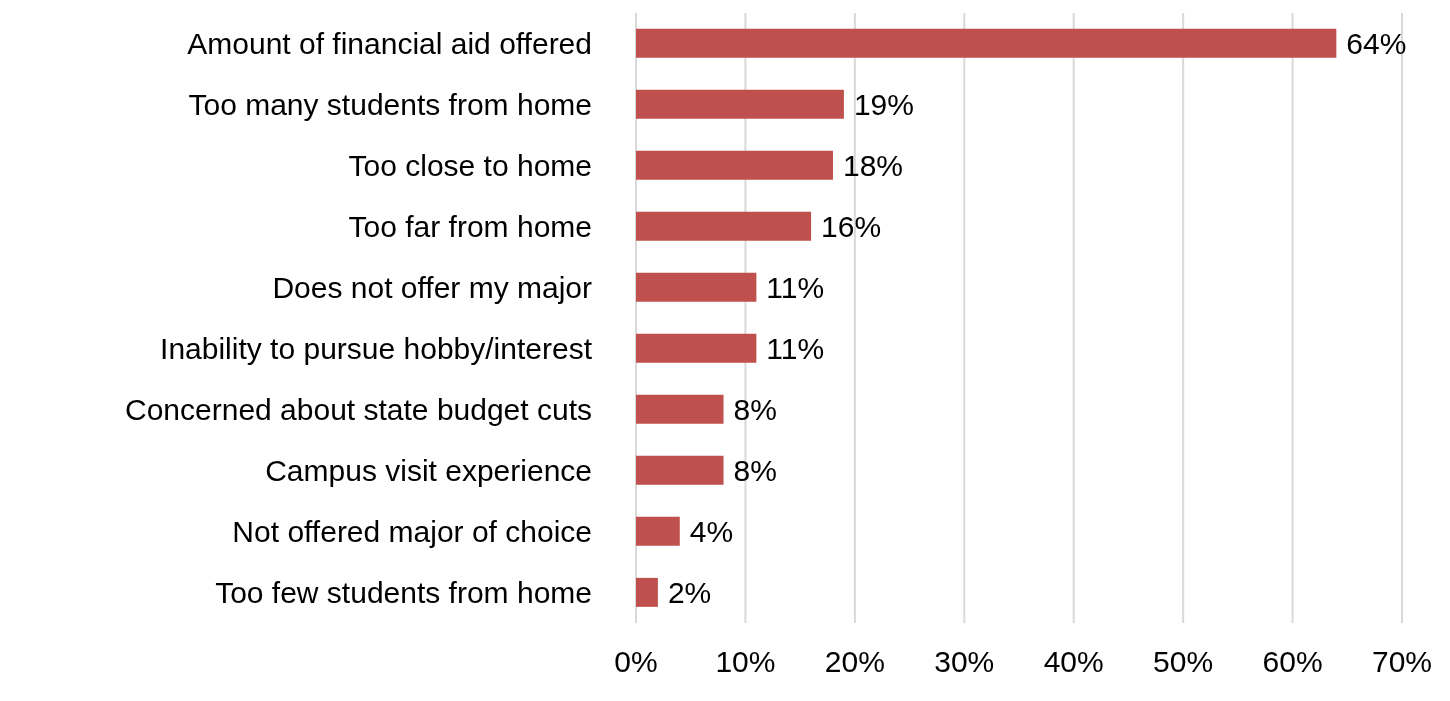  Describe the element at coordinates (689, 593) in the screenshot. I see `data-label: 2%` at that location.